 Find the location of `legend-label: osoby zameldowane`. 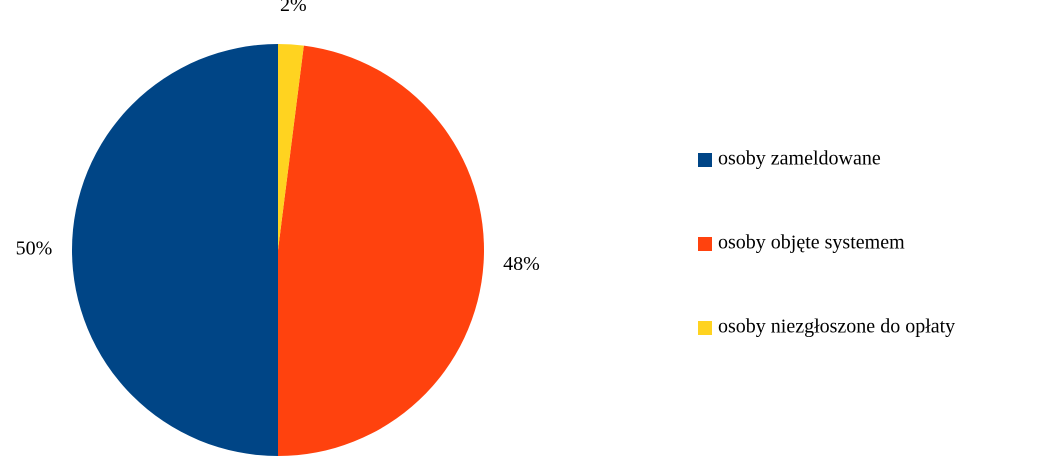

legend-label: osoby zameldowane is located at coordinates (799, 159).